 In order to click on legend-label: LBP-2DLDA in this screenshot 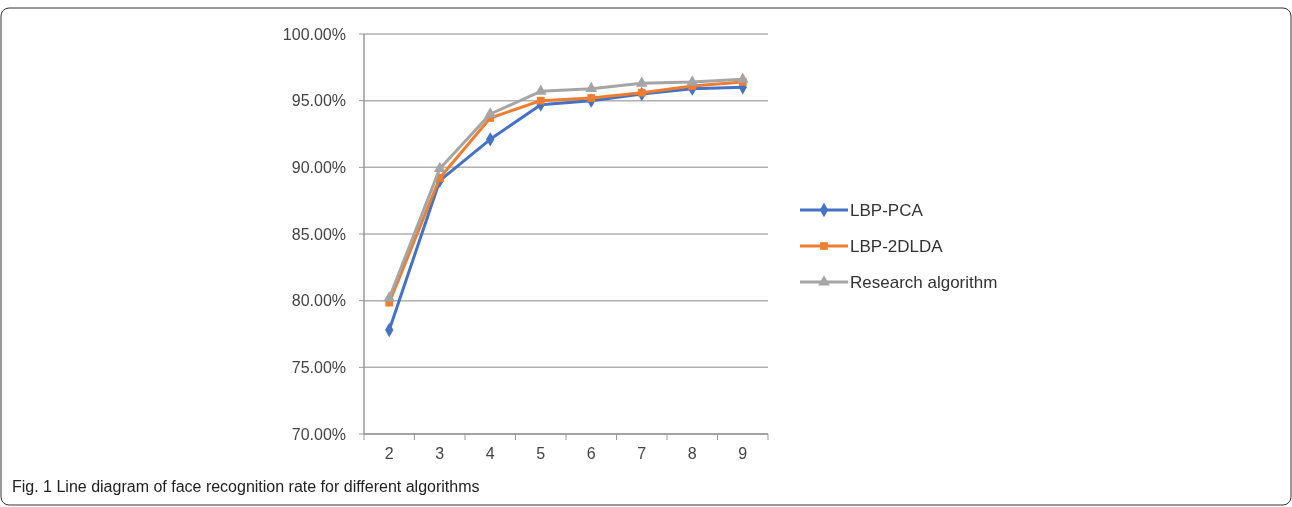, I will do `click(897, 246)`.